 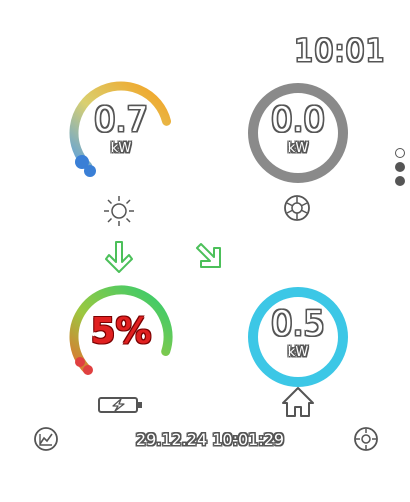 I want to click on grid-ring, so click(x=298, y=133).